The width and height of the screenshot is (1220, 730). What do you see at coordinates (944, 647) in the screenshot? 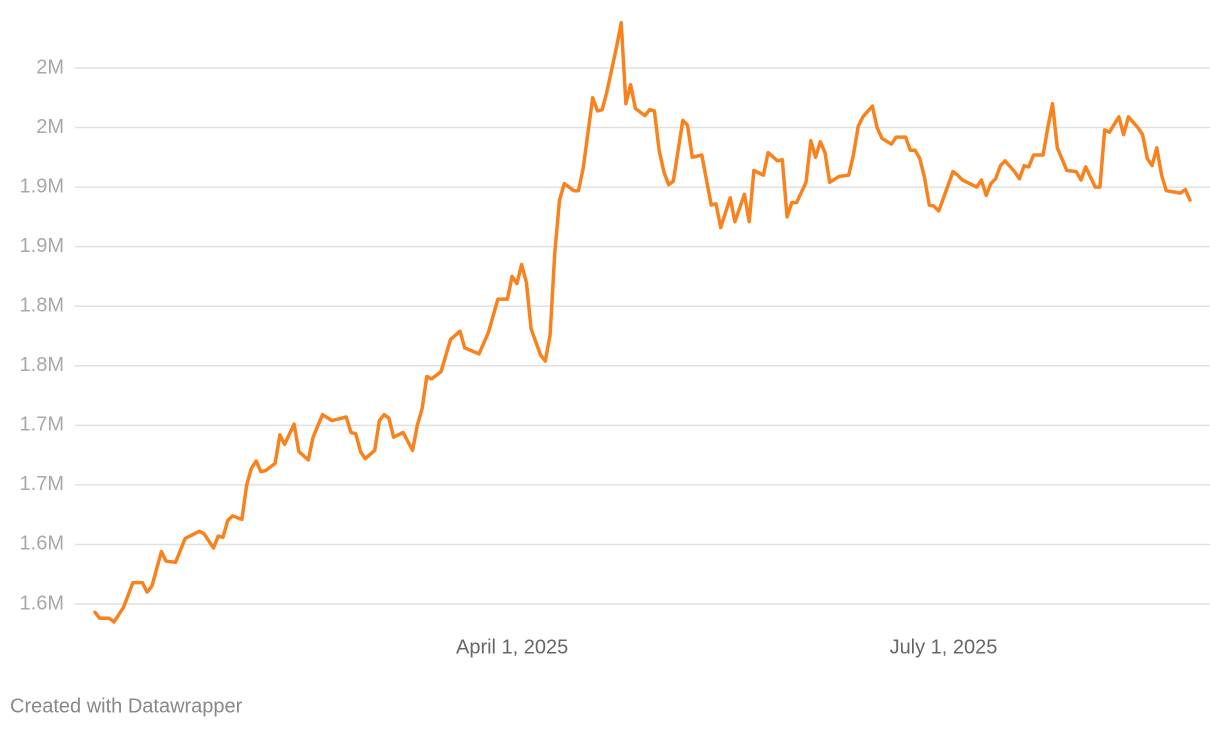
I see `x-tick-label: July 1, 2025` at bounding box center [944, 647].